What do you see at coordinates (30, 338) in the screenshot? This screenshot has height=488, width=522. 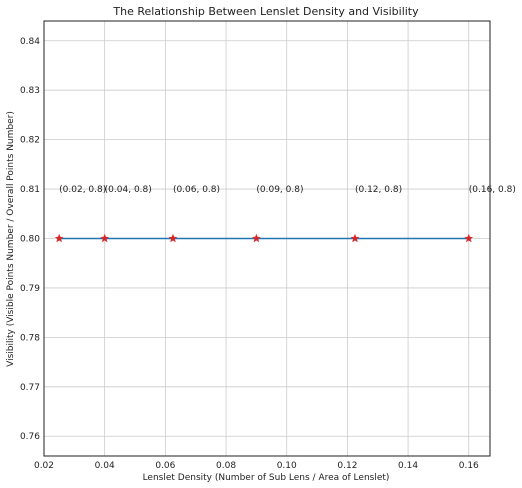 I see `y-tick-label: 0.78` at bounding box center [30, 338].